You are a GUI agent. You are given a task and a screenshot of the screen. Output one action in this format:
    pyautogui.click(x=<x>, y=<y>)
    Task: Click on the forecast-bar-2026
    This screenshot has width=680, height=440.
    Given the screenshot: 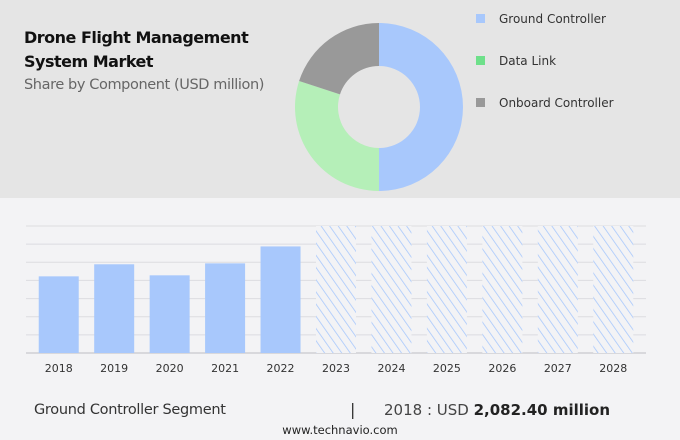 What is the action you would take?
    pyautogui.click(x=502, y=289)
    